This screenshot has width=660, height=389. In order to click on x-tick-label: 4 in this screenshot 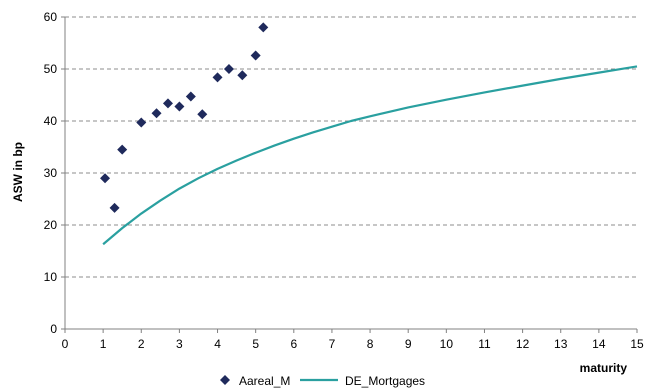, I will do `click(217, 344)`.